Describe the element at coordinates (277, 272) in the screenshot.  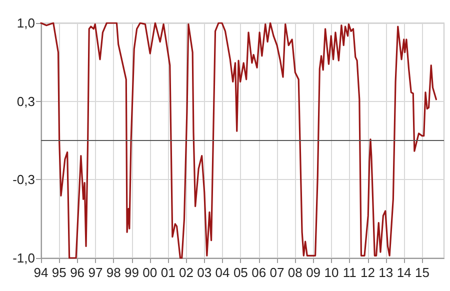
I see `x-tick-label: 07` at that location.